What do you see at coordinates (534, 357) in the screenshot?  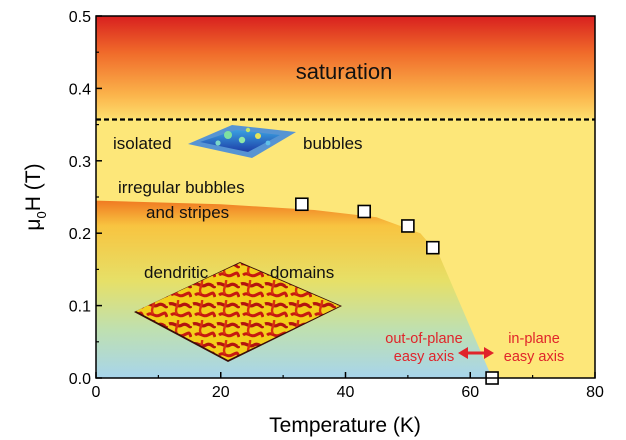 I see `annotation-in-plane-line2: easy axis` at bounding box center [534, 357].